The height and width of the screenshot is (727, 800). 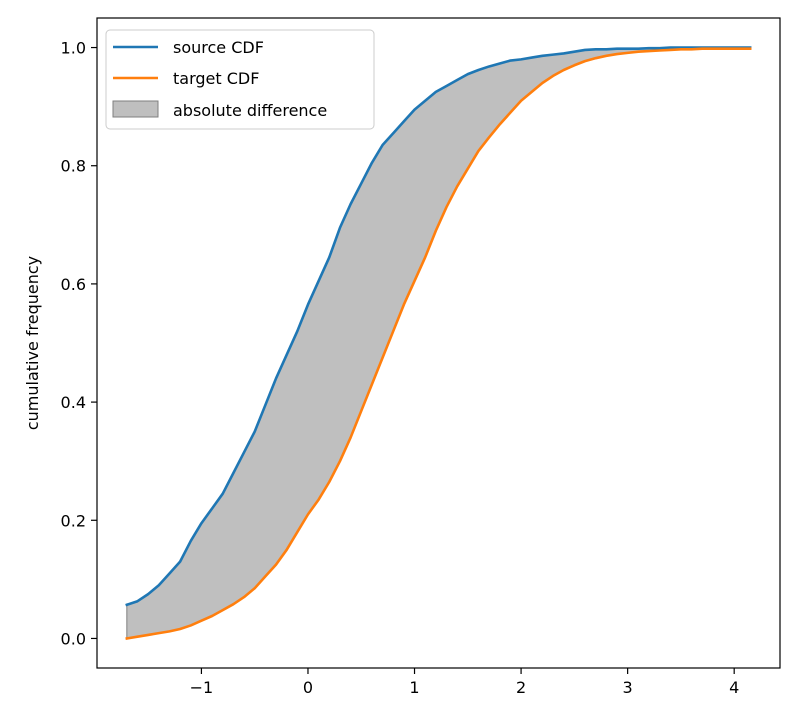 What do you see at coordinates (135, 109) in the screenshot?
I see `legend-difference-swatch` at bounding box center [135, 109].